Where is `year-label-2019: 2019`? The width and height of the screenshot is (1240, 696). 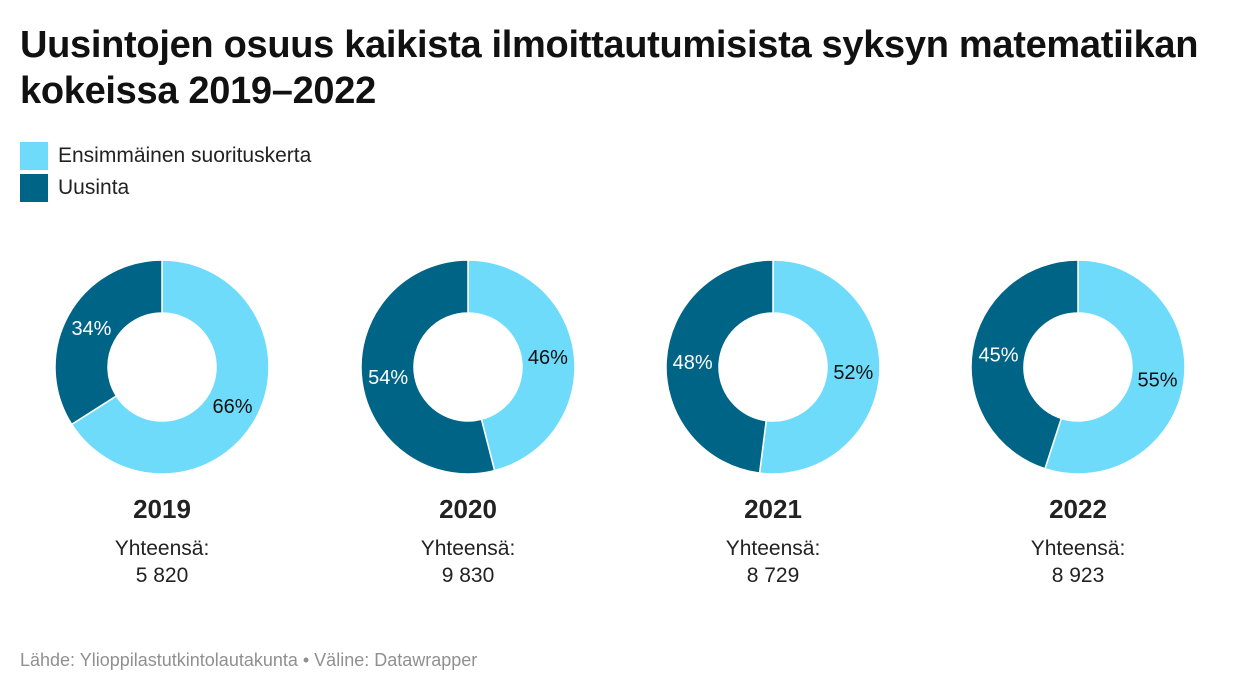
year-label-2019: 2019 is located at coordinates (162, 509).